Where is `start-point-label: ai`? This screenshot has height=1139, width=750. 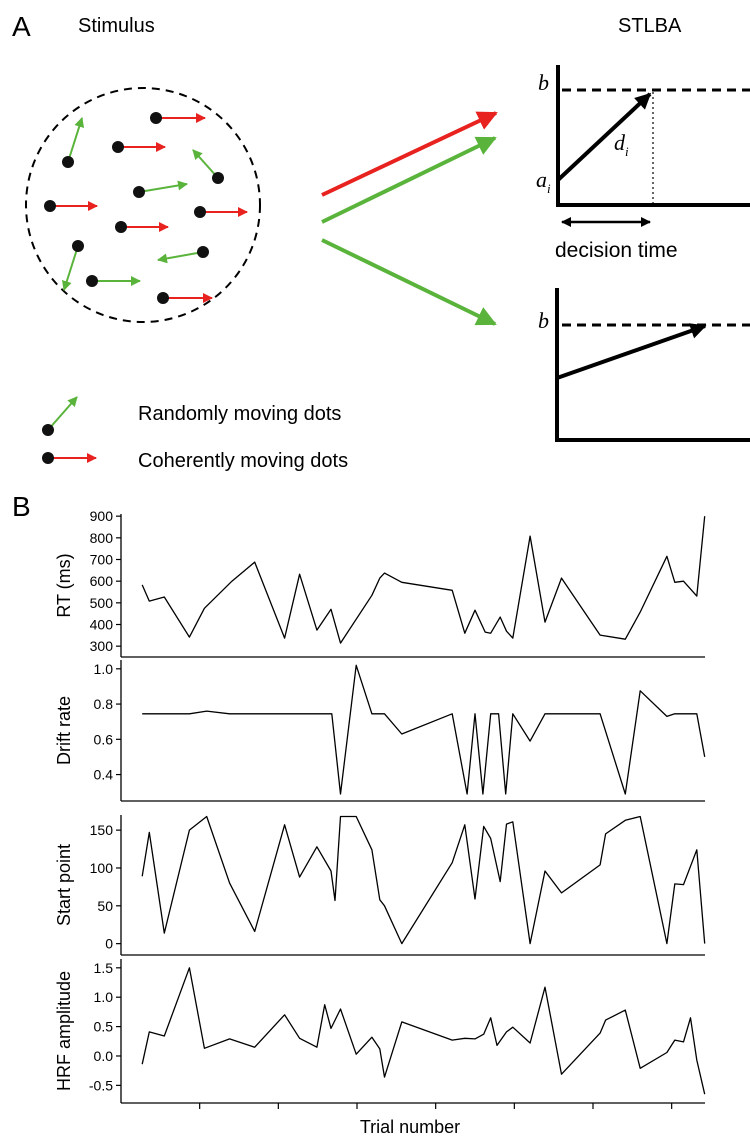 start-point-label: ai is located at coordinates (543, 181).